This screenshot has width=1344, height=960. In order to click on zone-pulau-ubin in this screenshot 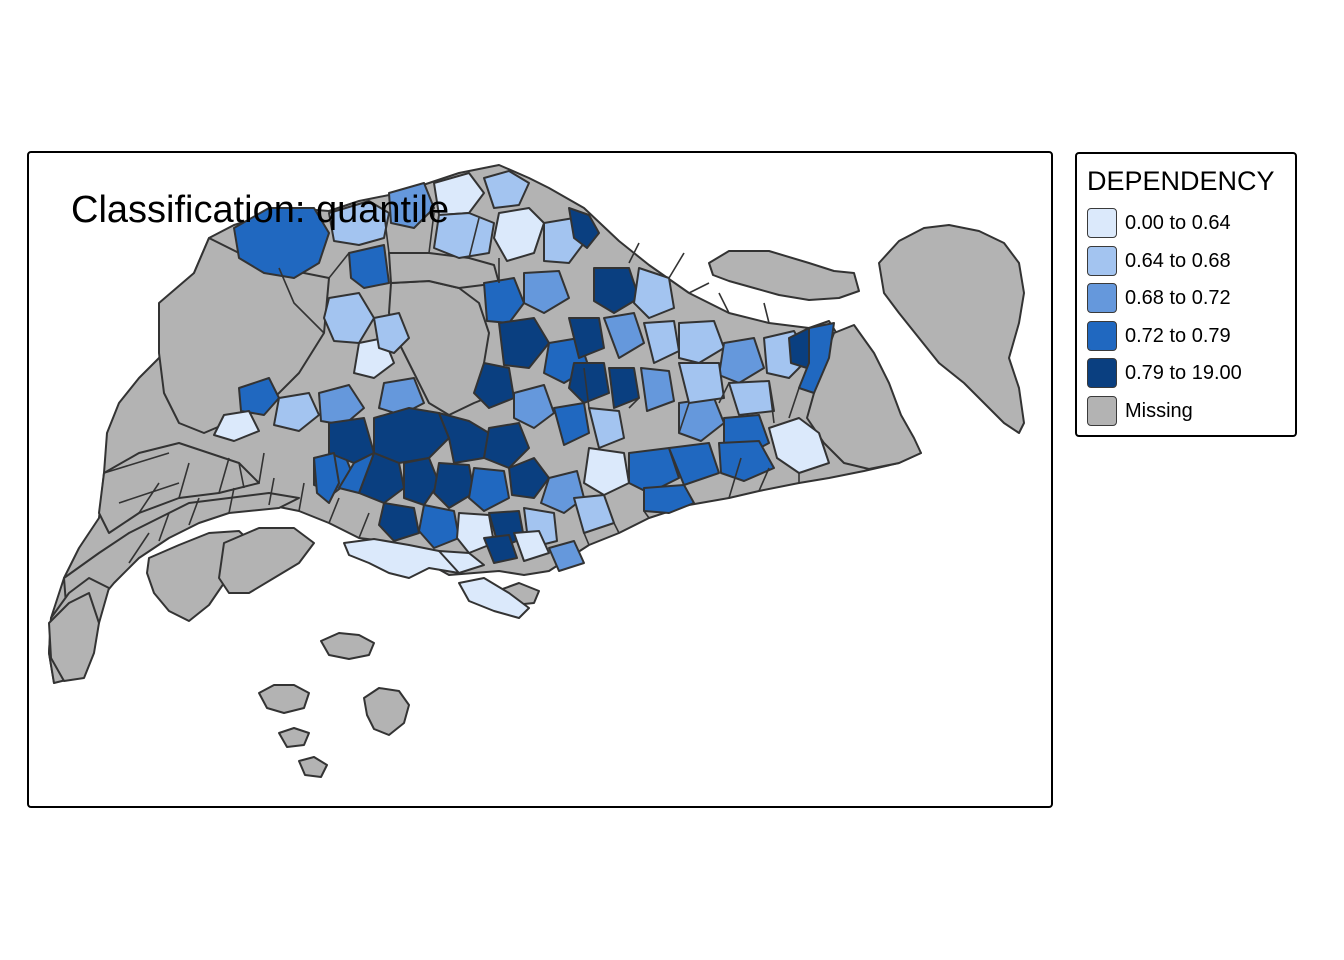, I will do `click(784, 275)`.